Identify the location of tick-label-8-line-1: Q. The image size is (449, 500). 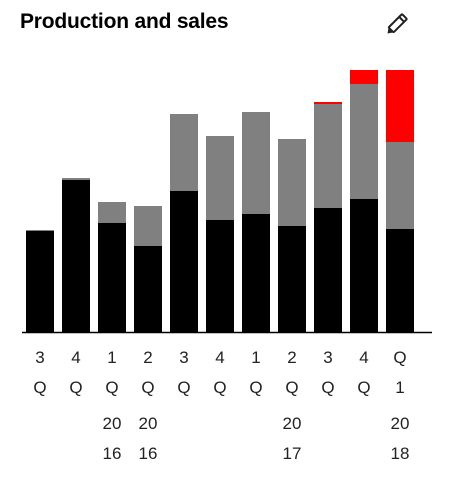
(327, 387).